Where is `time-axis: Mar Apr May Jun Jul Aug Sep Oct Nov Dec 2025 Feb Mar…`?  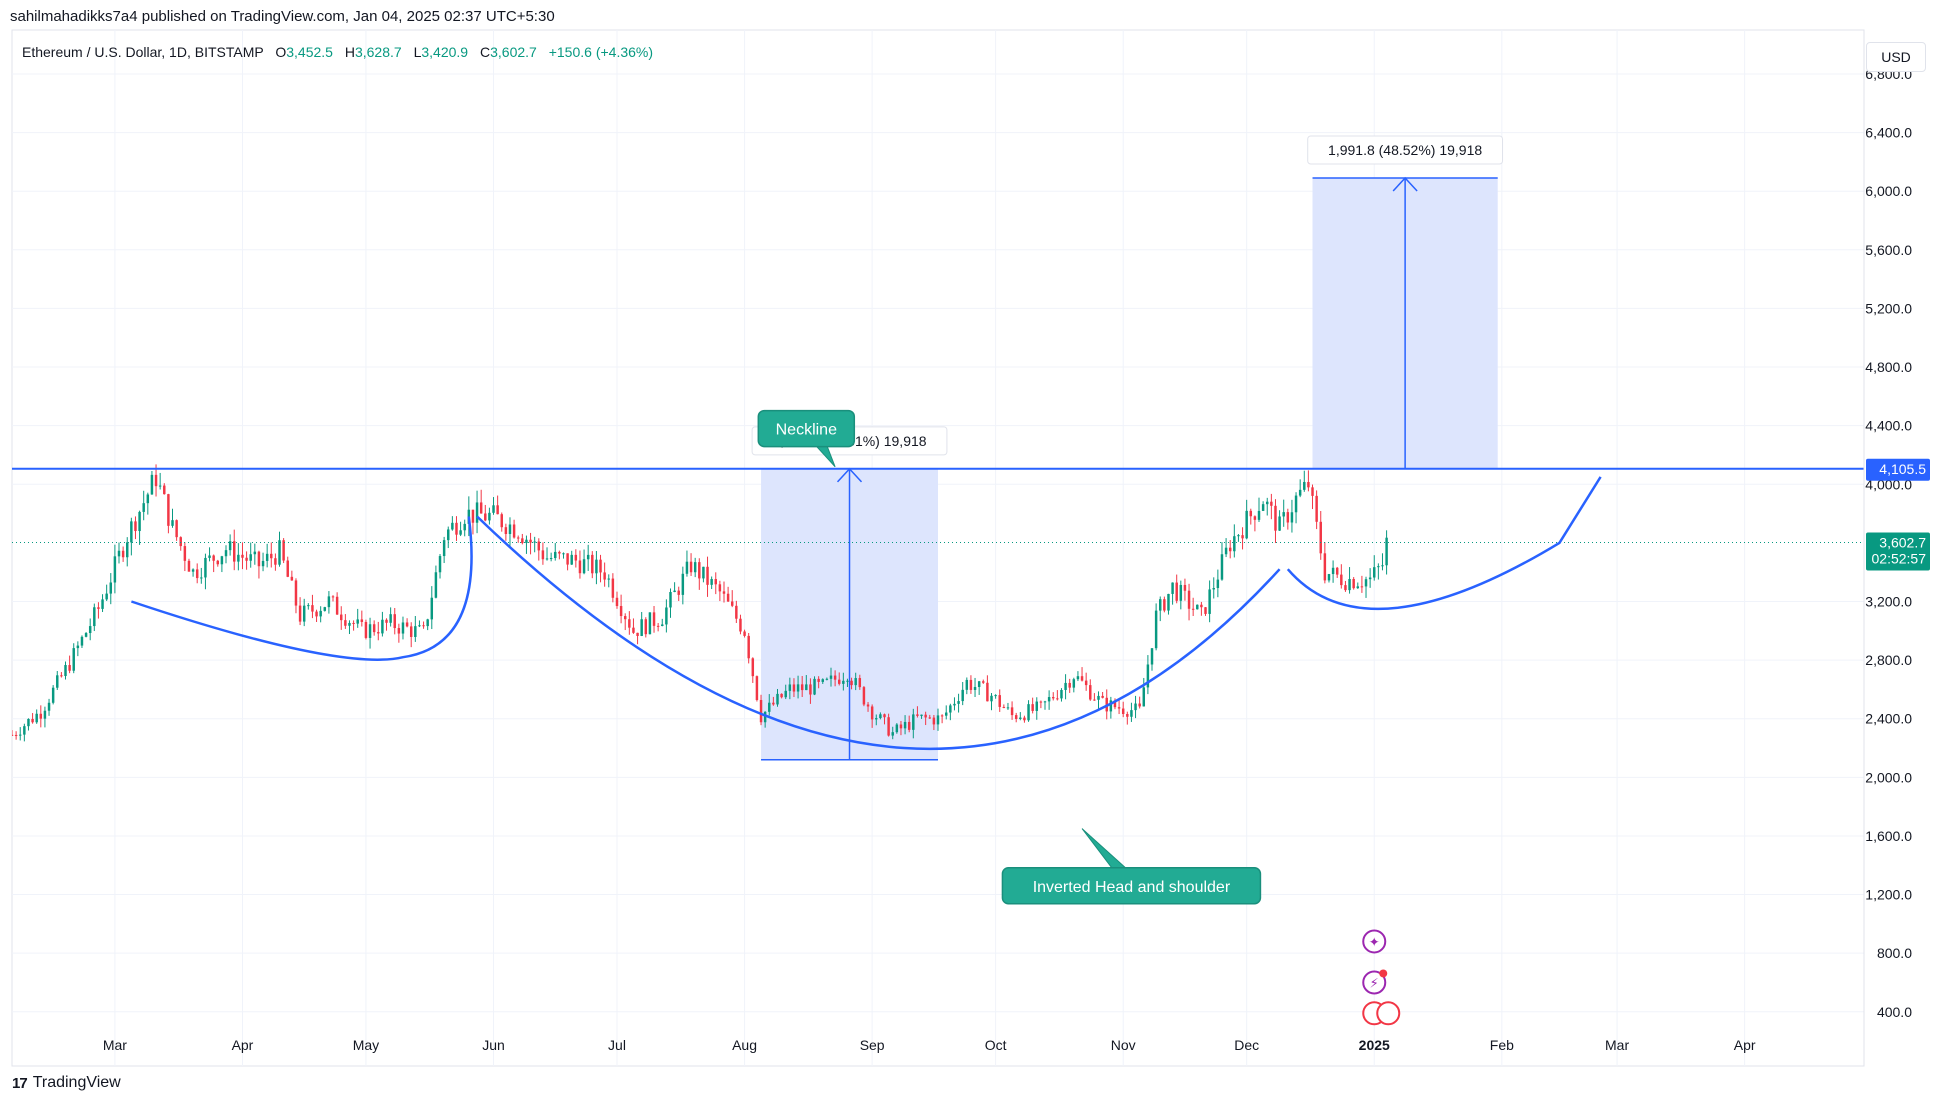 time-axis: Mar Apr May Jun Jul Aug Sep Oct Nov Dec 2025 Feb Mar… is located at coordinates (929, 1045).